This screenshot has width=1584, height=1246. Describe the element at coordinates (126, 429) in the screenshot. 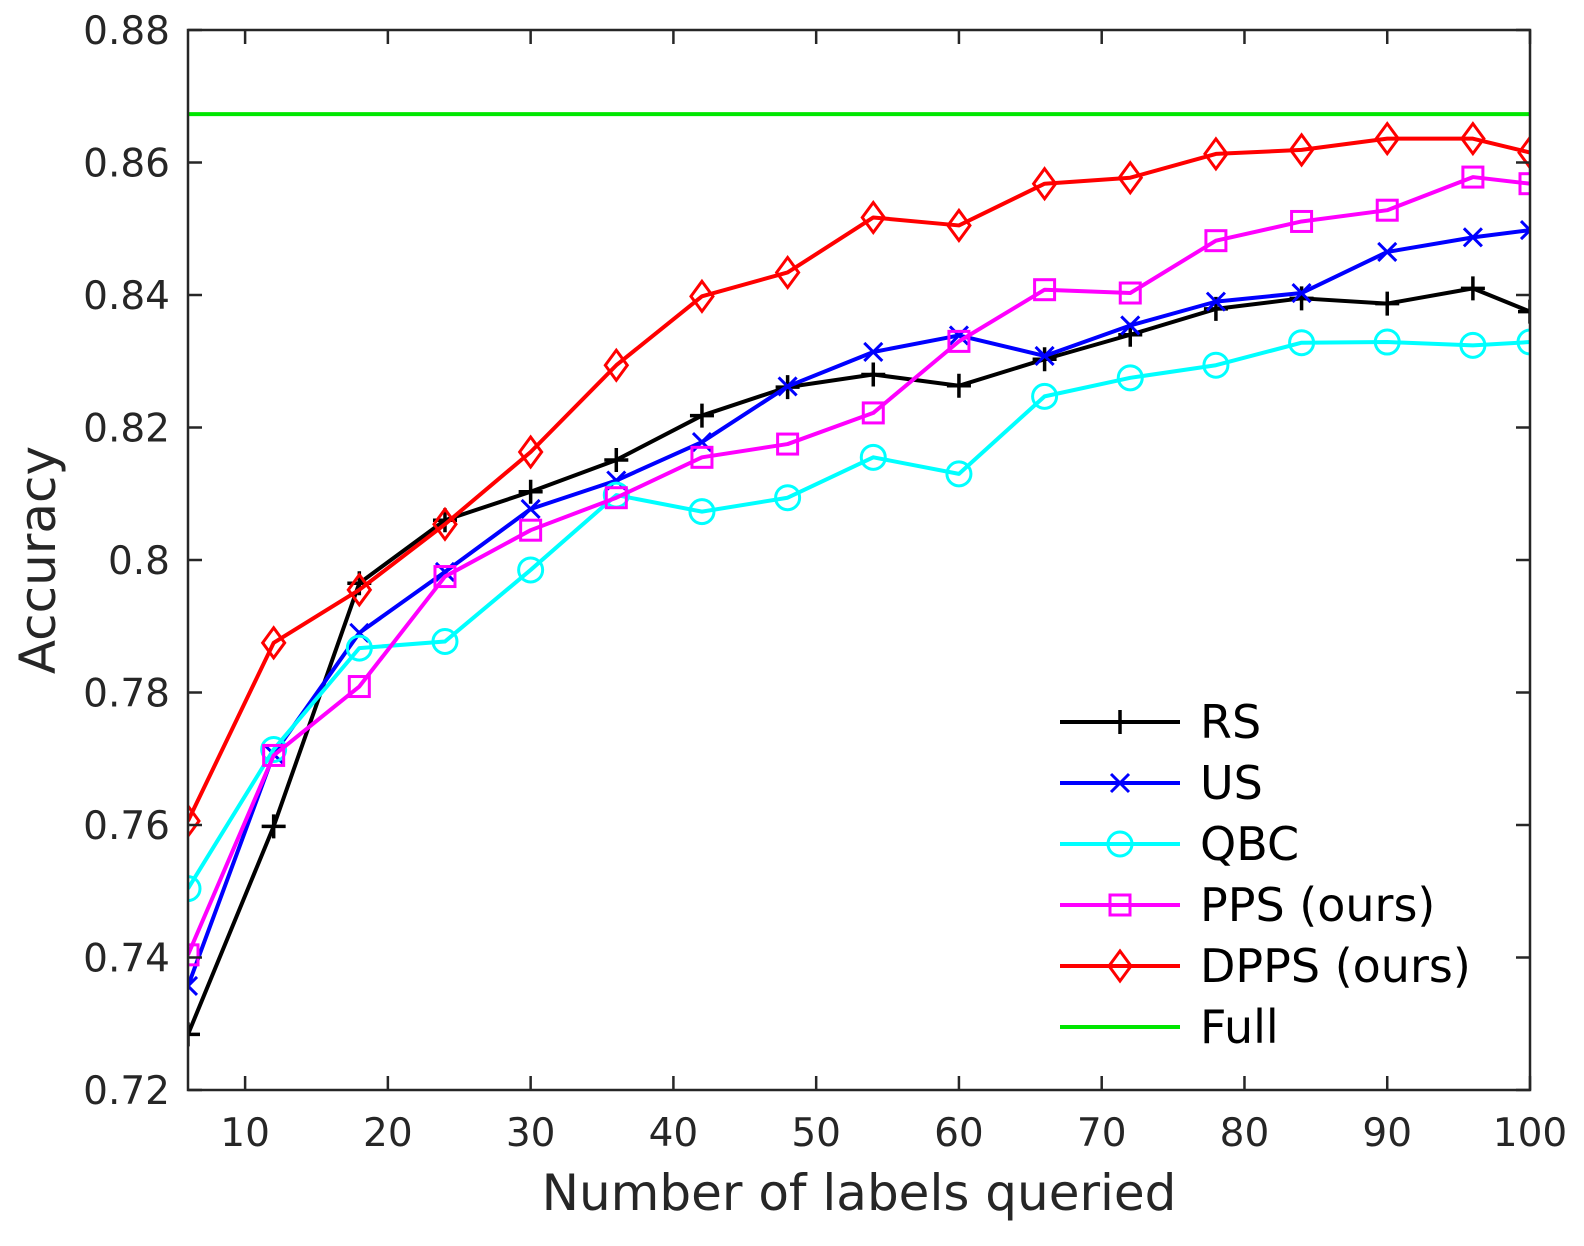

I see `y-tick-label: 0.82` at that location.